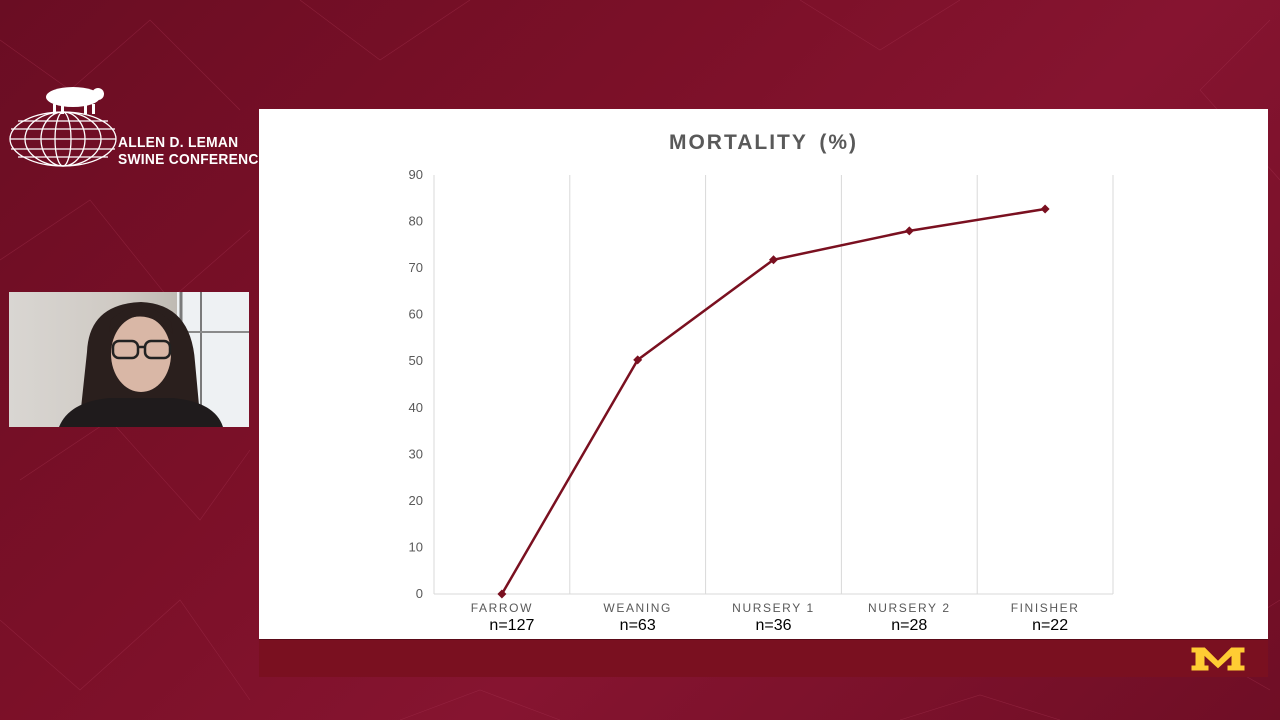 Image resolution: width=1280 pixels, height=720 pixels. I want to click on globe-icon, so click(63, 139).